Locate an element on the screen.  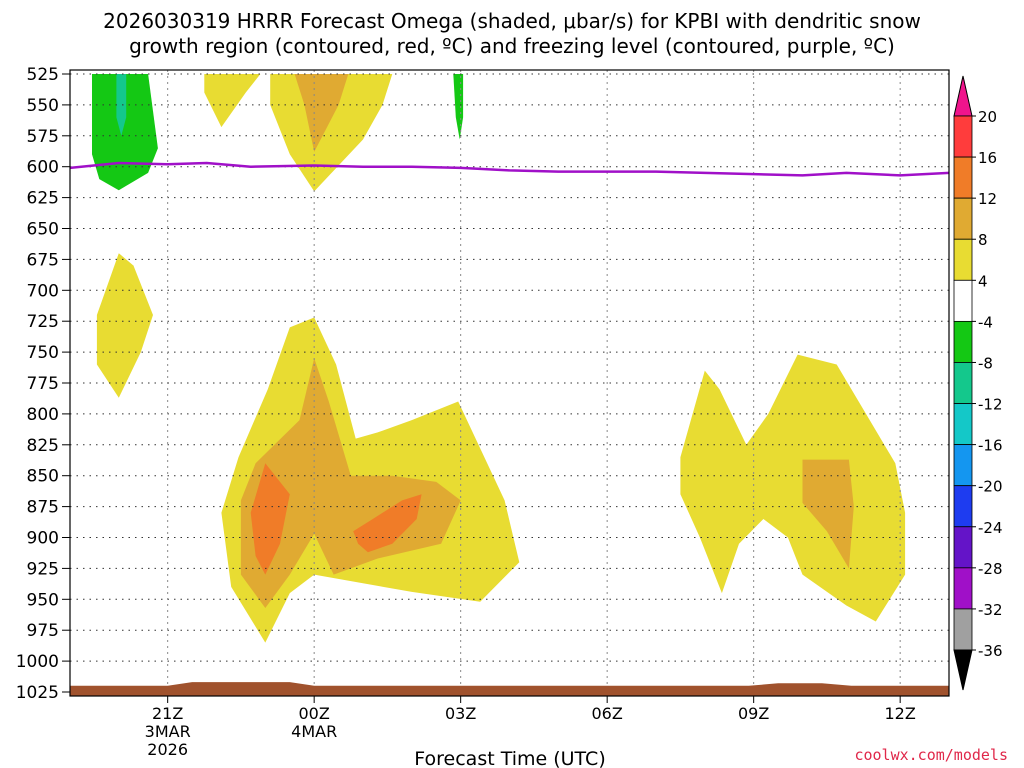
y-tick-label: 825 is located at coordinates (43, 446).